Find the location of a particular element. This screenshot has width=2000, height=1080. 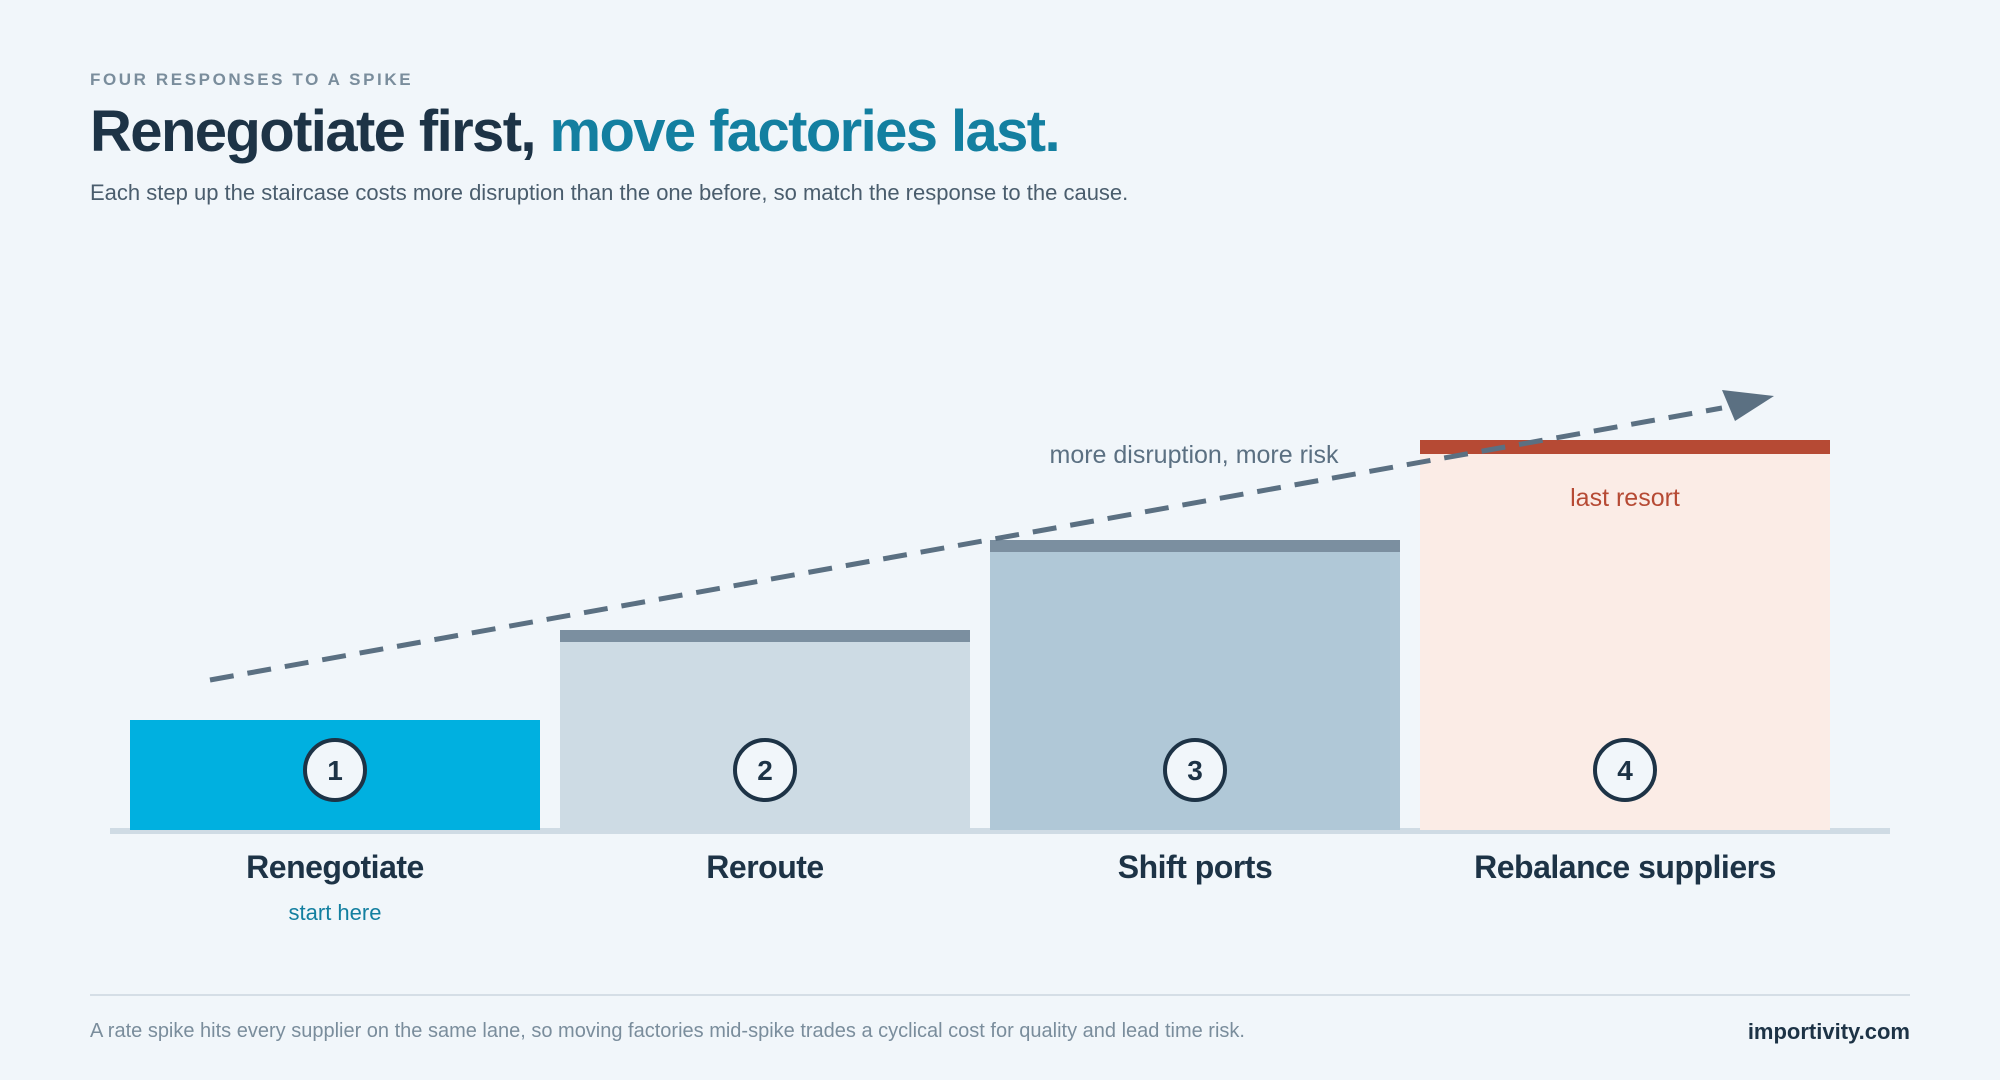

step-3: 3 Shift ports is located at coordinates (1195, 712).